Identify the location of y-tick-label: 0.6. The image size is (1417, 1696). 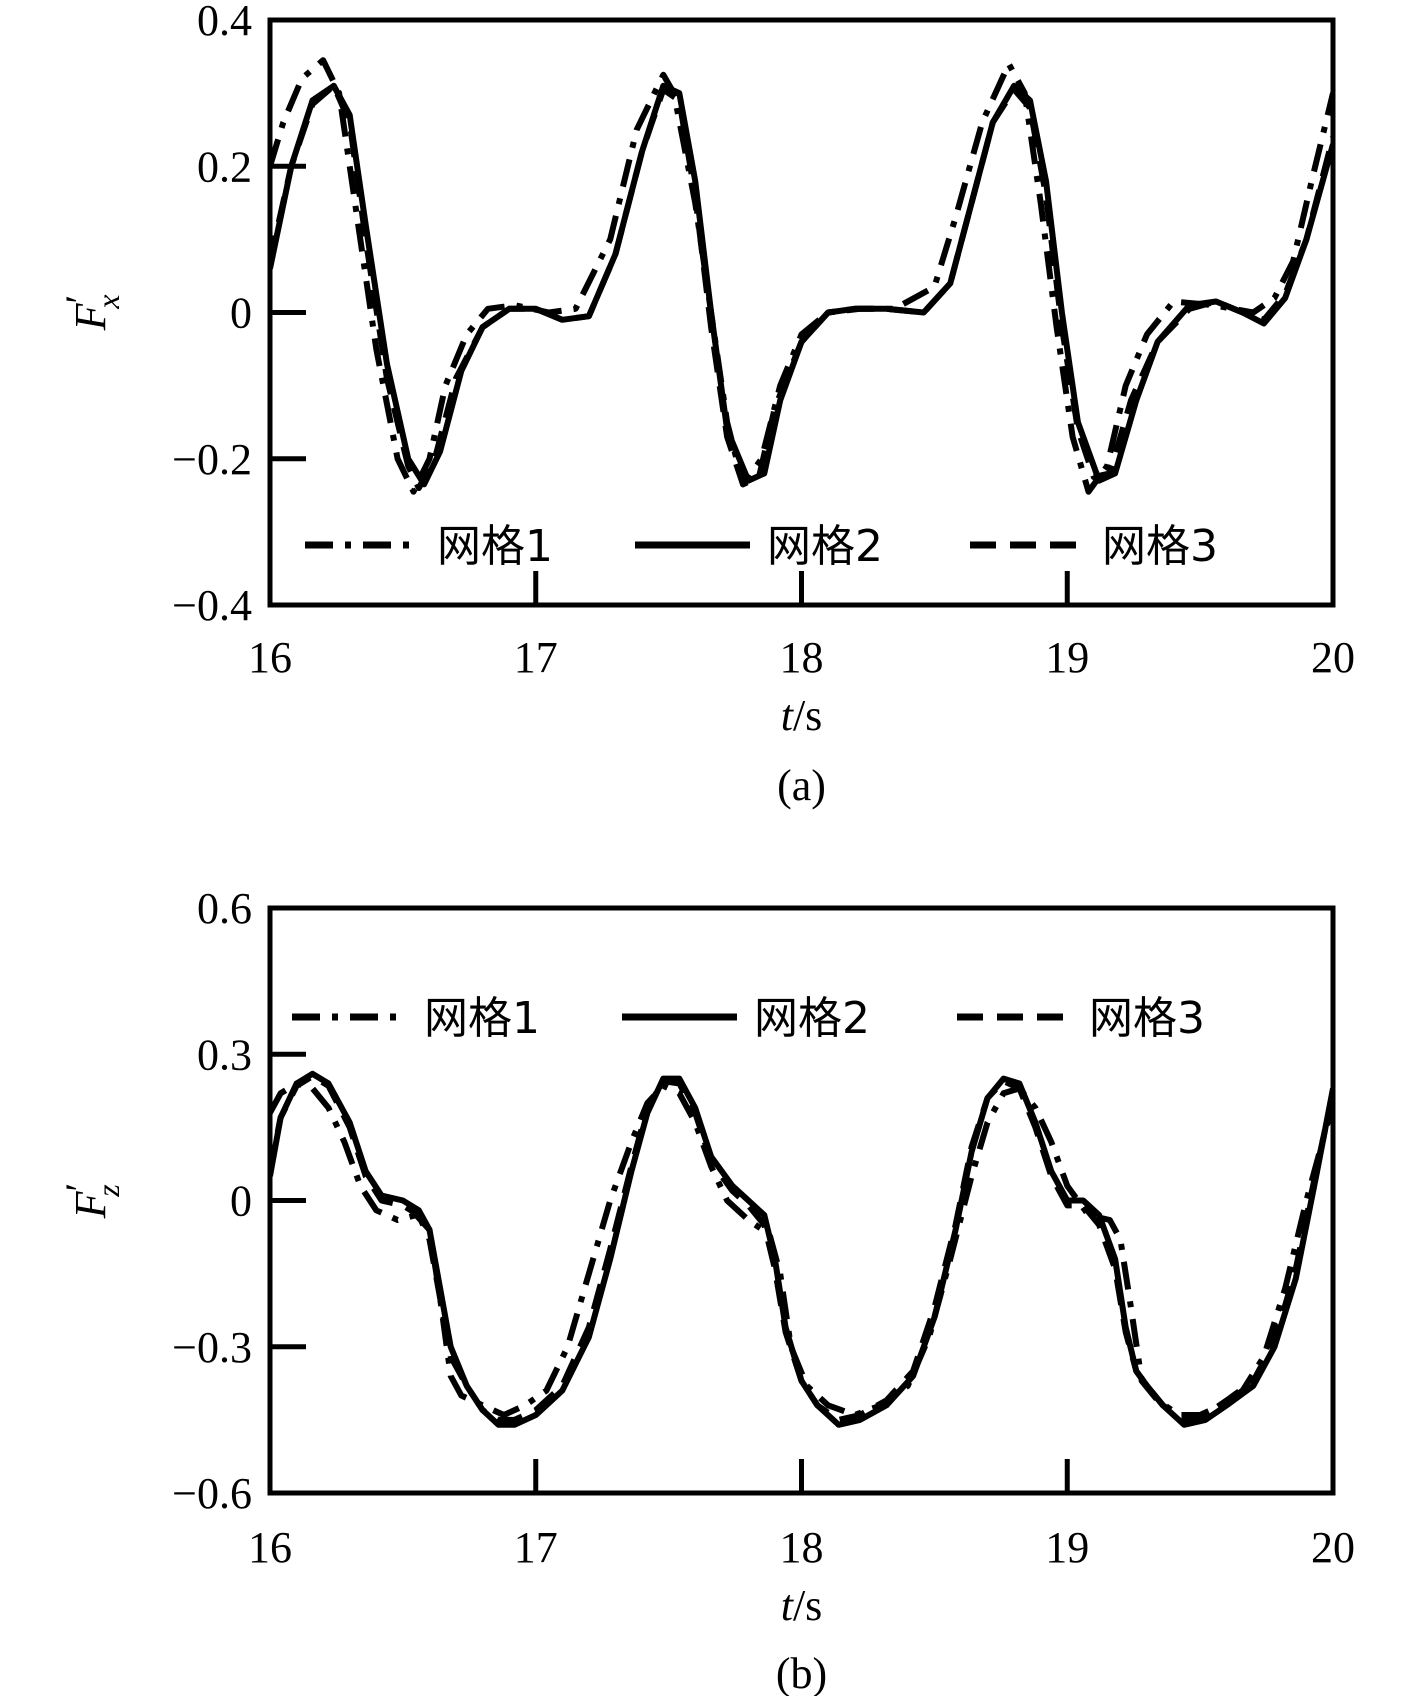
(224, 908).